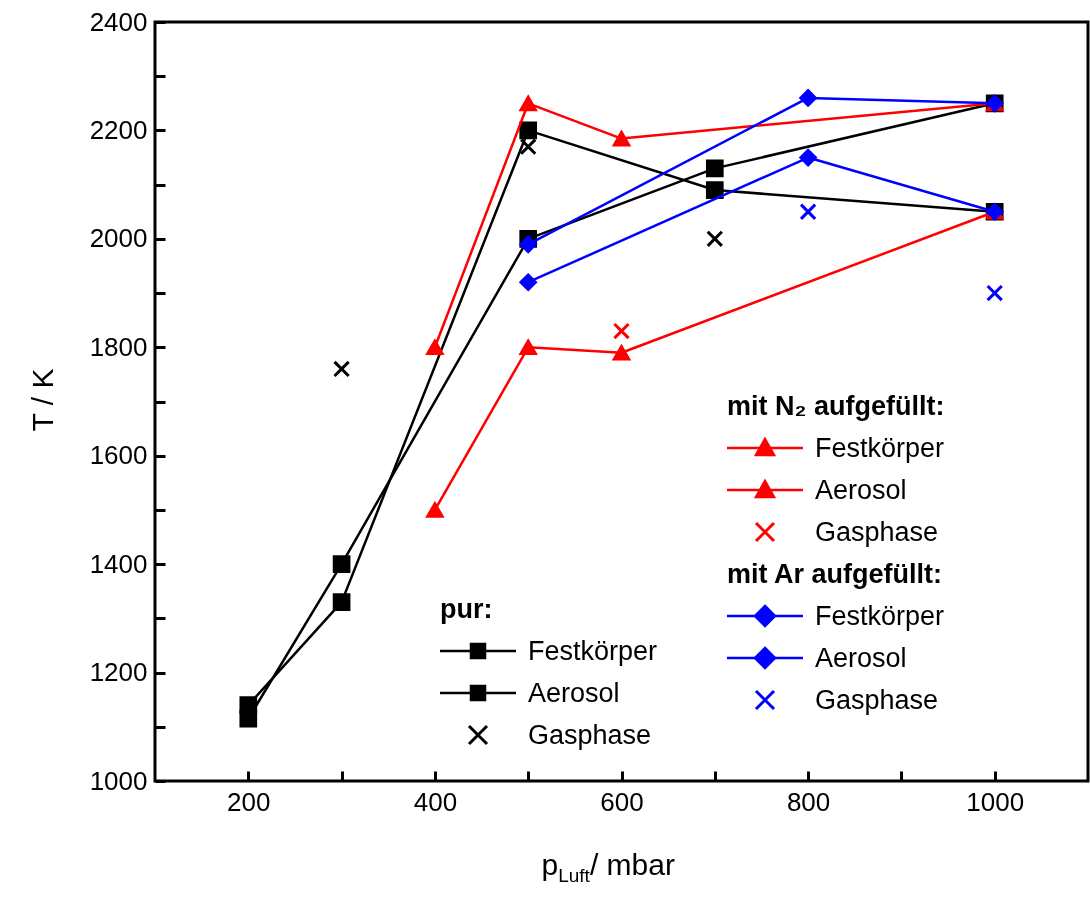 This screenshot has width=1090, height=902. Describe the element at coordinates (118, 238) in the screenshot. I see `y-tick-label: 2000` at that location.